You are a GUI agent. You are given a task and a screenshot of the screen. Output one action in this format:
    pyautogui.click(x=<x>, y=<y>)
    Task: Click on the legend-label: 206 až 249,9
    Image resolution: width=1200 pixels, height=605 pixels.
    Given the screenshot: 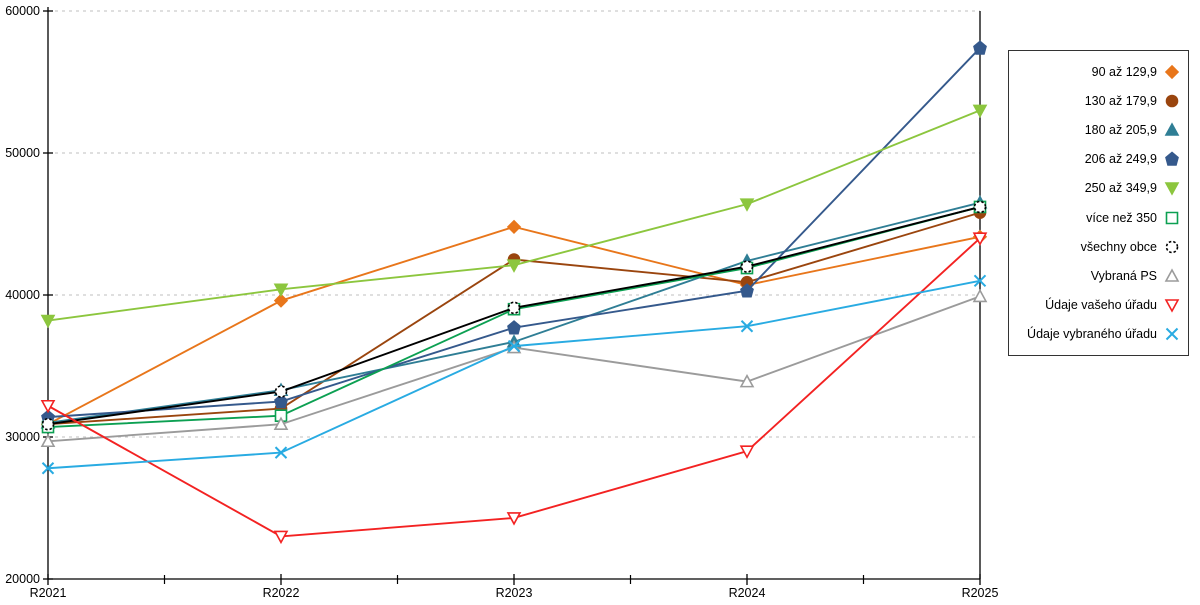 What is the action you would take?
    pyautogui.click(x=1120, y=159)
    